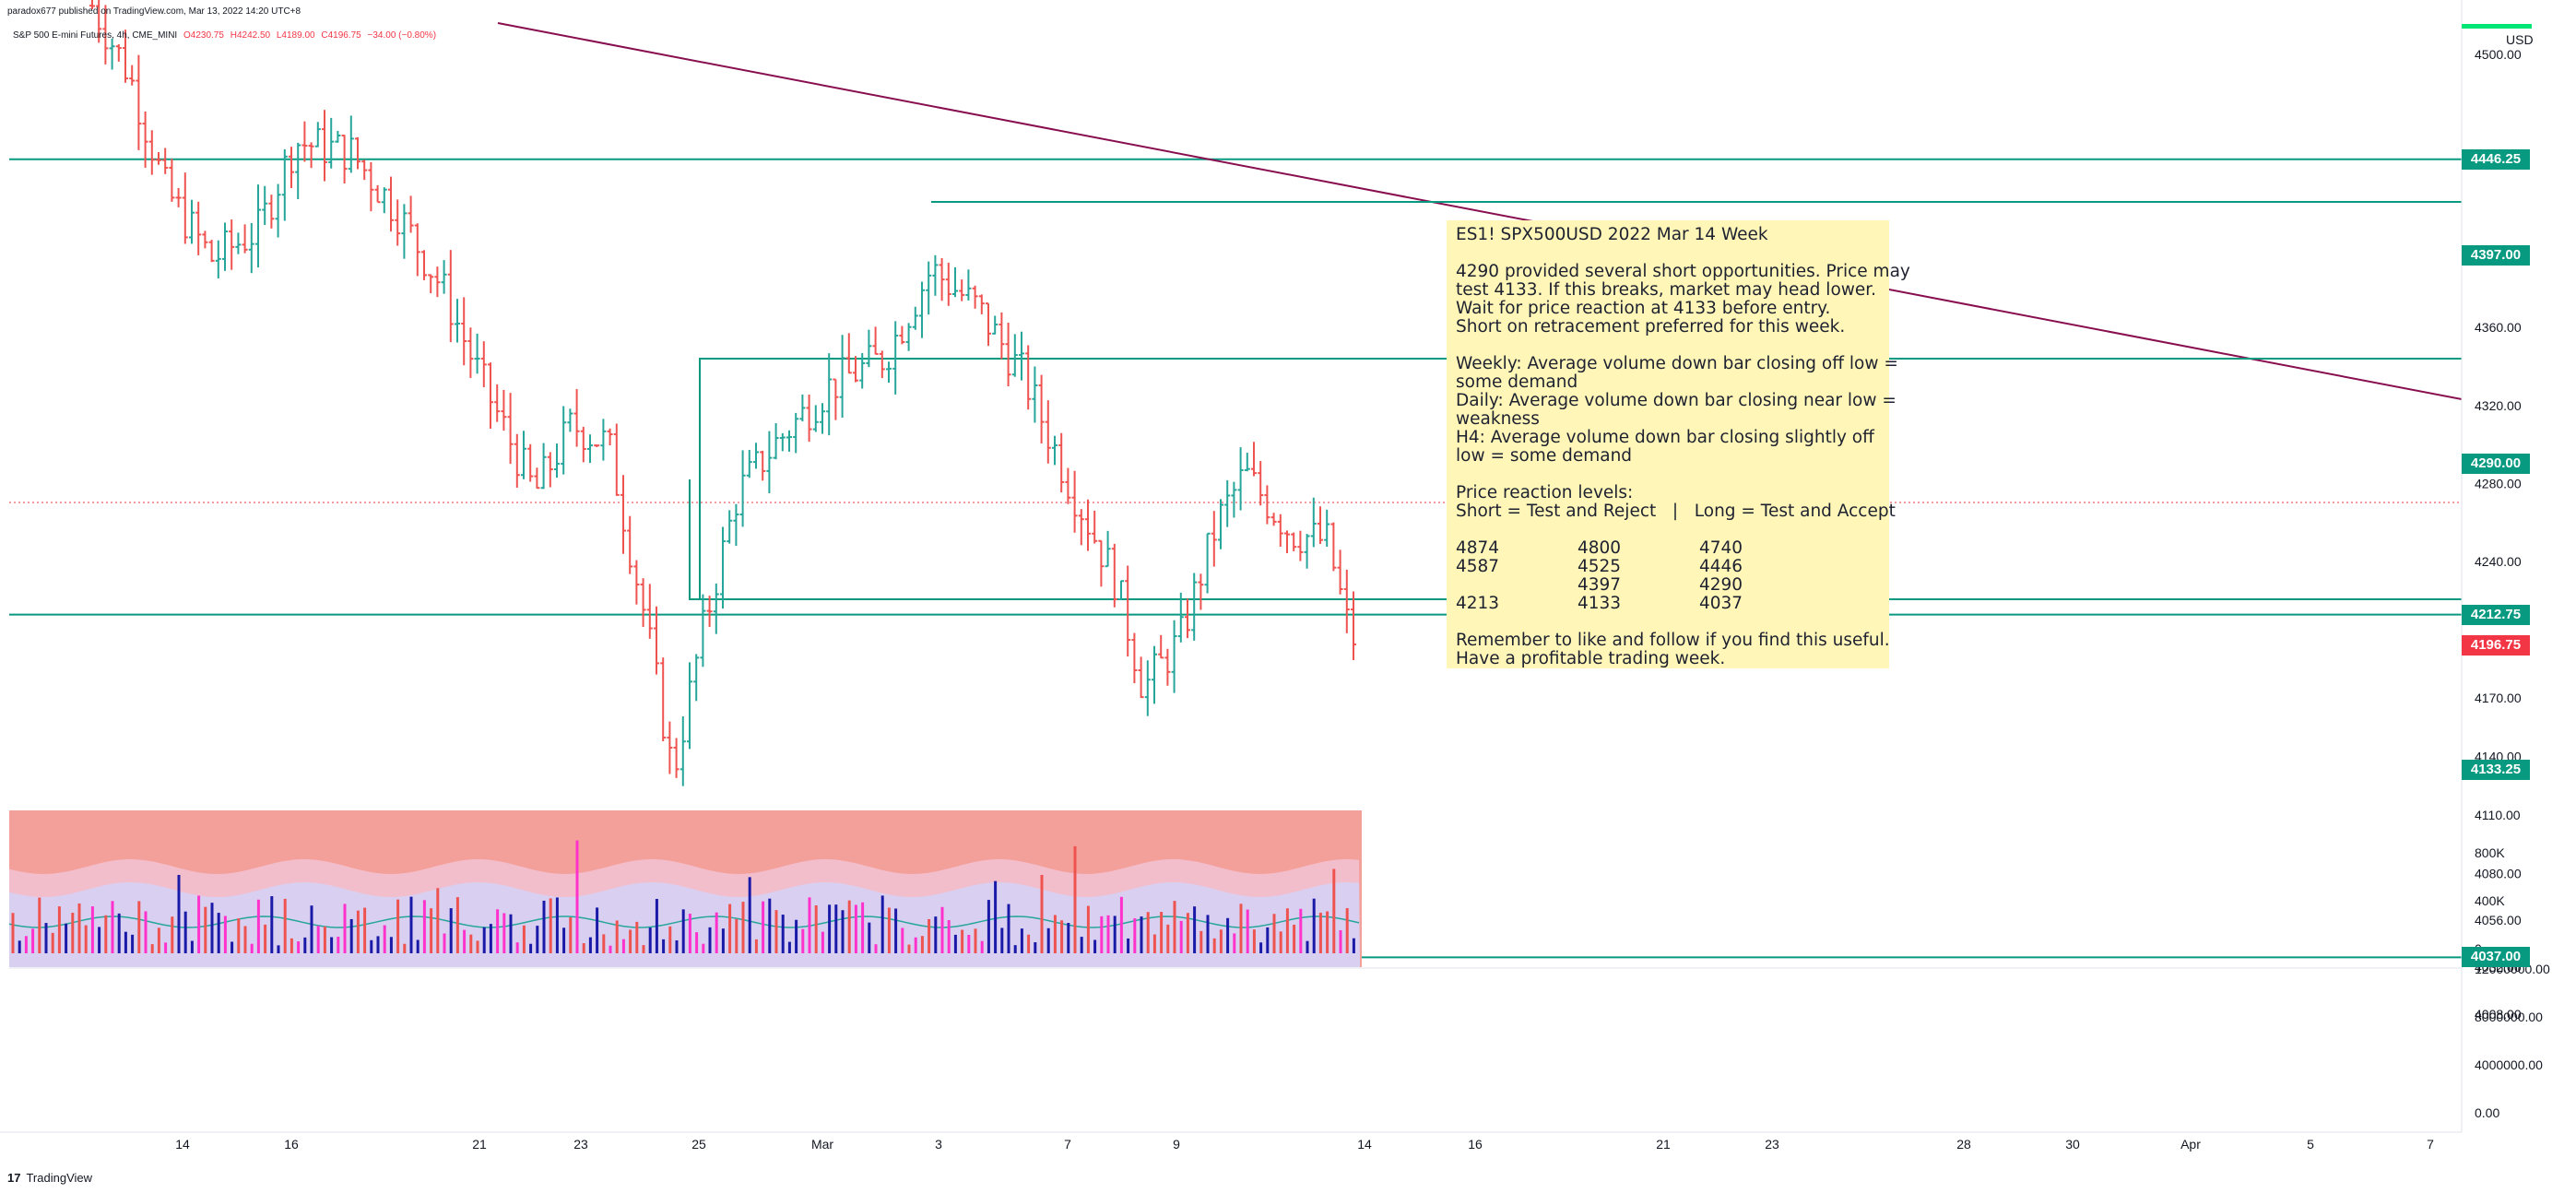 This screenshot has height=1193, width=2576. Describe the element at coordinates (2310, 1144) in the screenshot. I see `time-axis-label: 5` at that location.